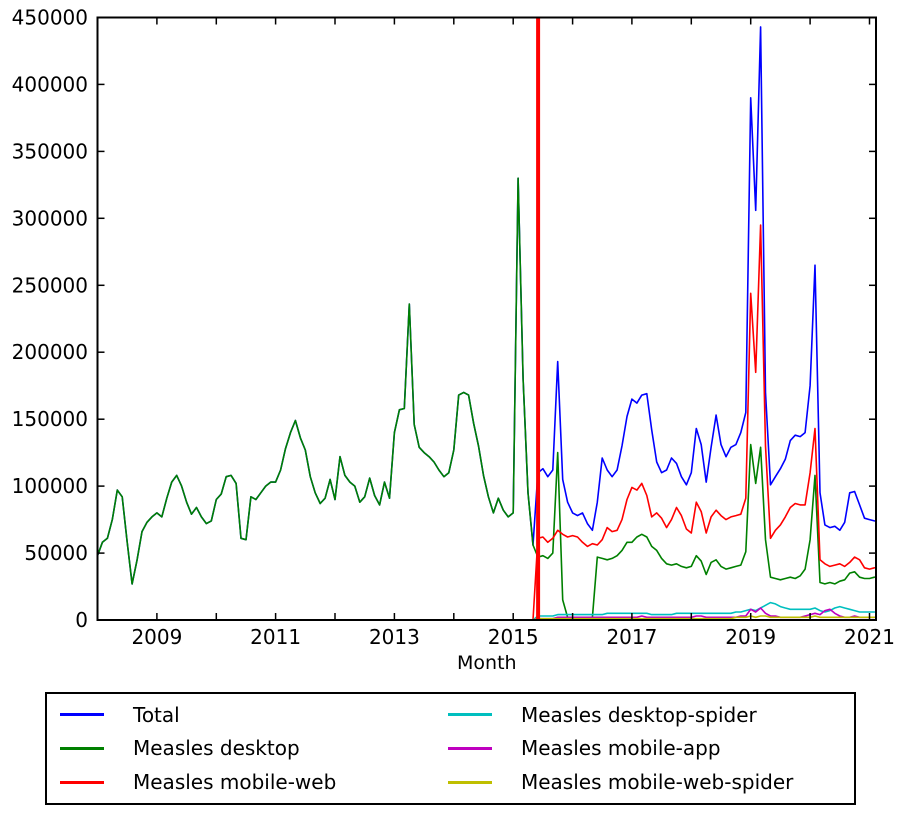  I want to click on y-tick-label: 150000, so click(50, 419).